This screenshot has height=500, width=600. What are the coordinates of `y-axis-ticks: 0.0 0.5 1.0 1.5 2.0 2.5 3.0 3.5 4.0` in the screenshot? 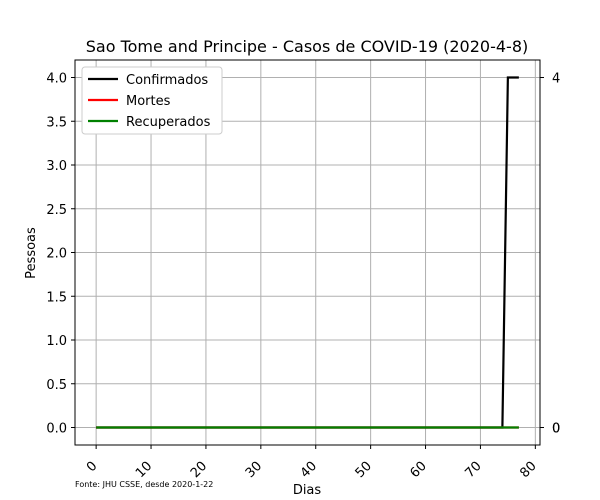 It's located at (60, 254).